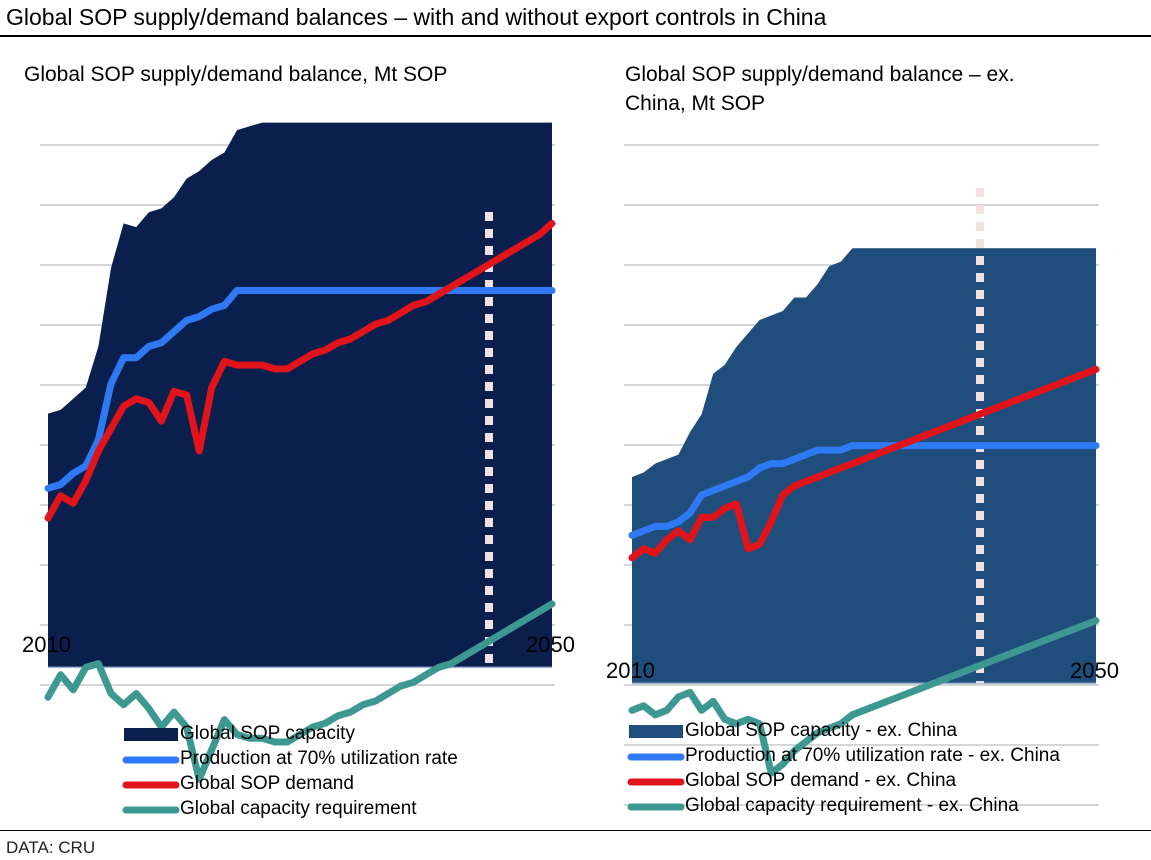 This screenshot has width=1151, height=860. I want to click on chart-left-title: Global SOP supply/demand balance, Mt SOP, so click(236, 74).